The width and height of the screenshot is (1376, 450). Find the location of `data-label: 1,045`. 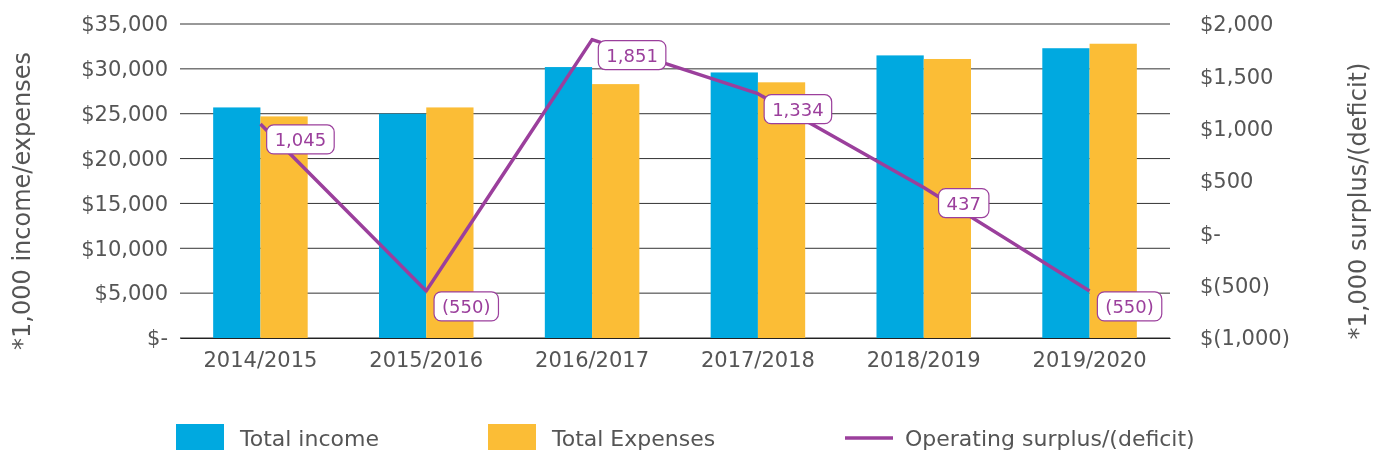

data-label: 1,045 is located at coordinates (300, 139).